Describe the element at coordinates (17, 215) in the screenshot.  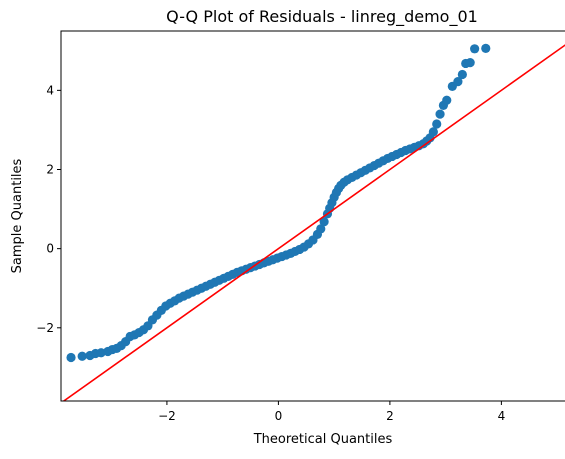
I see `y-axis-label: Sample Quantiles` at that location.